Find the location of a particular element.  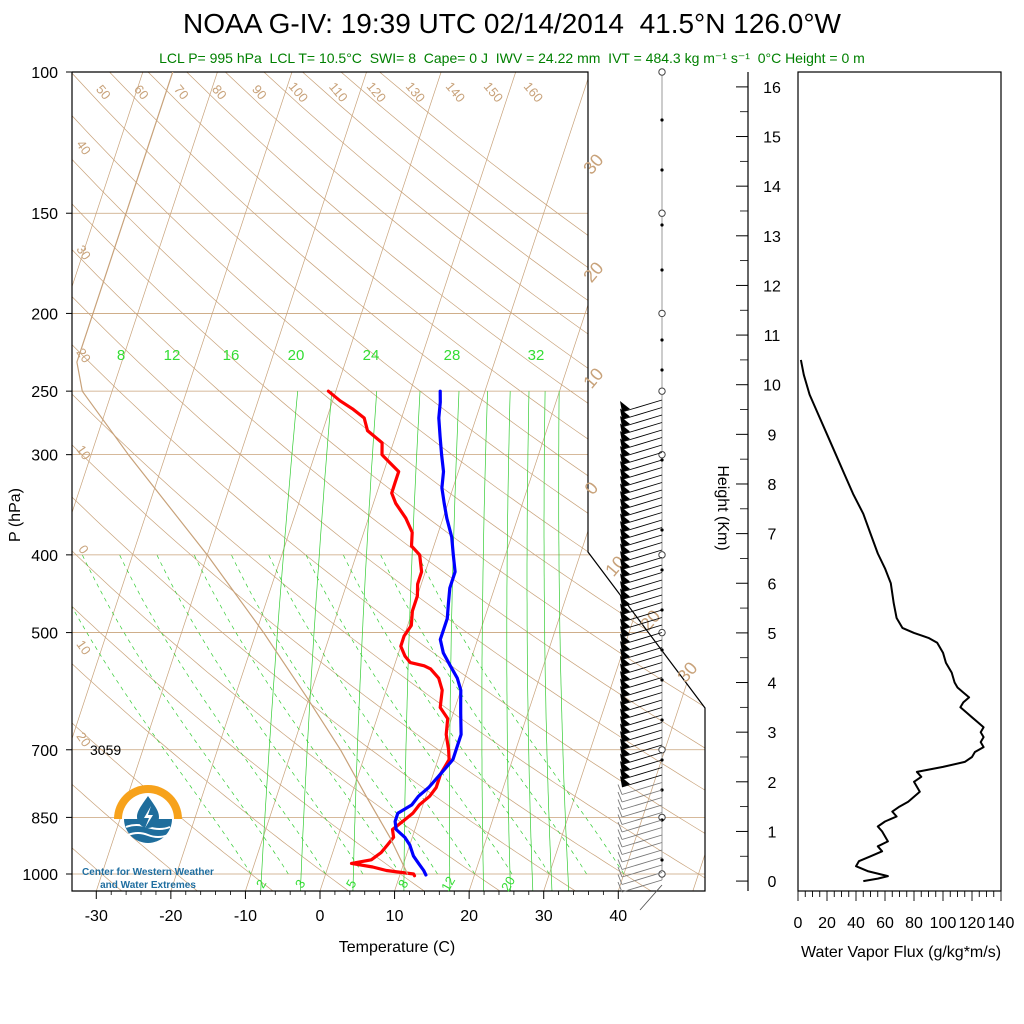

dry-adiabat-line is located at coordinates (97, 481).